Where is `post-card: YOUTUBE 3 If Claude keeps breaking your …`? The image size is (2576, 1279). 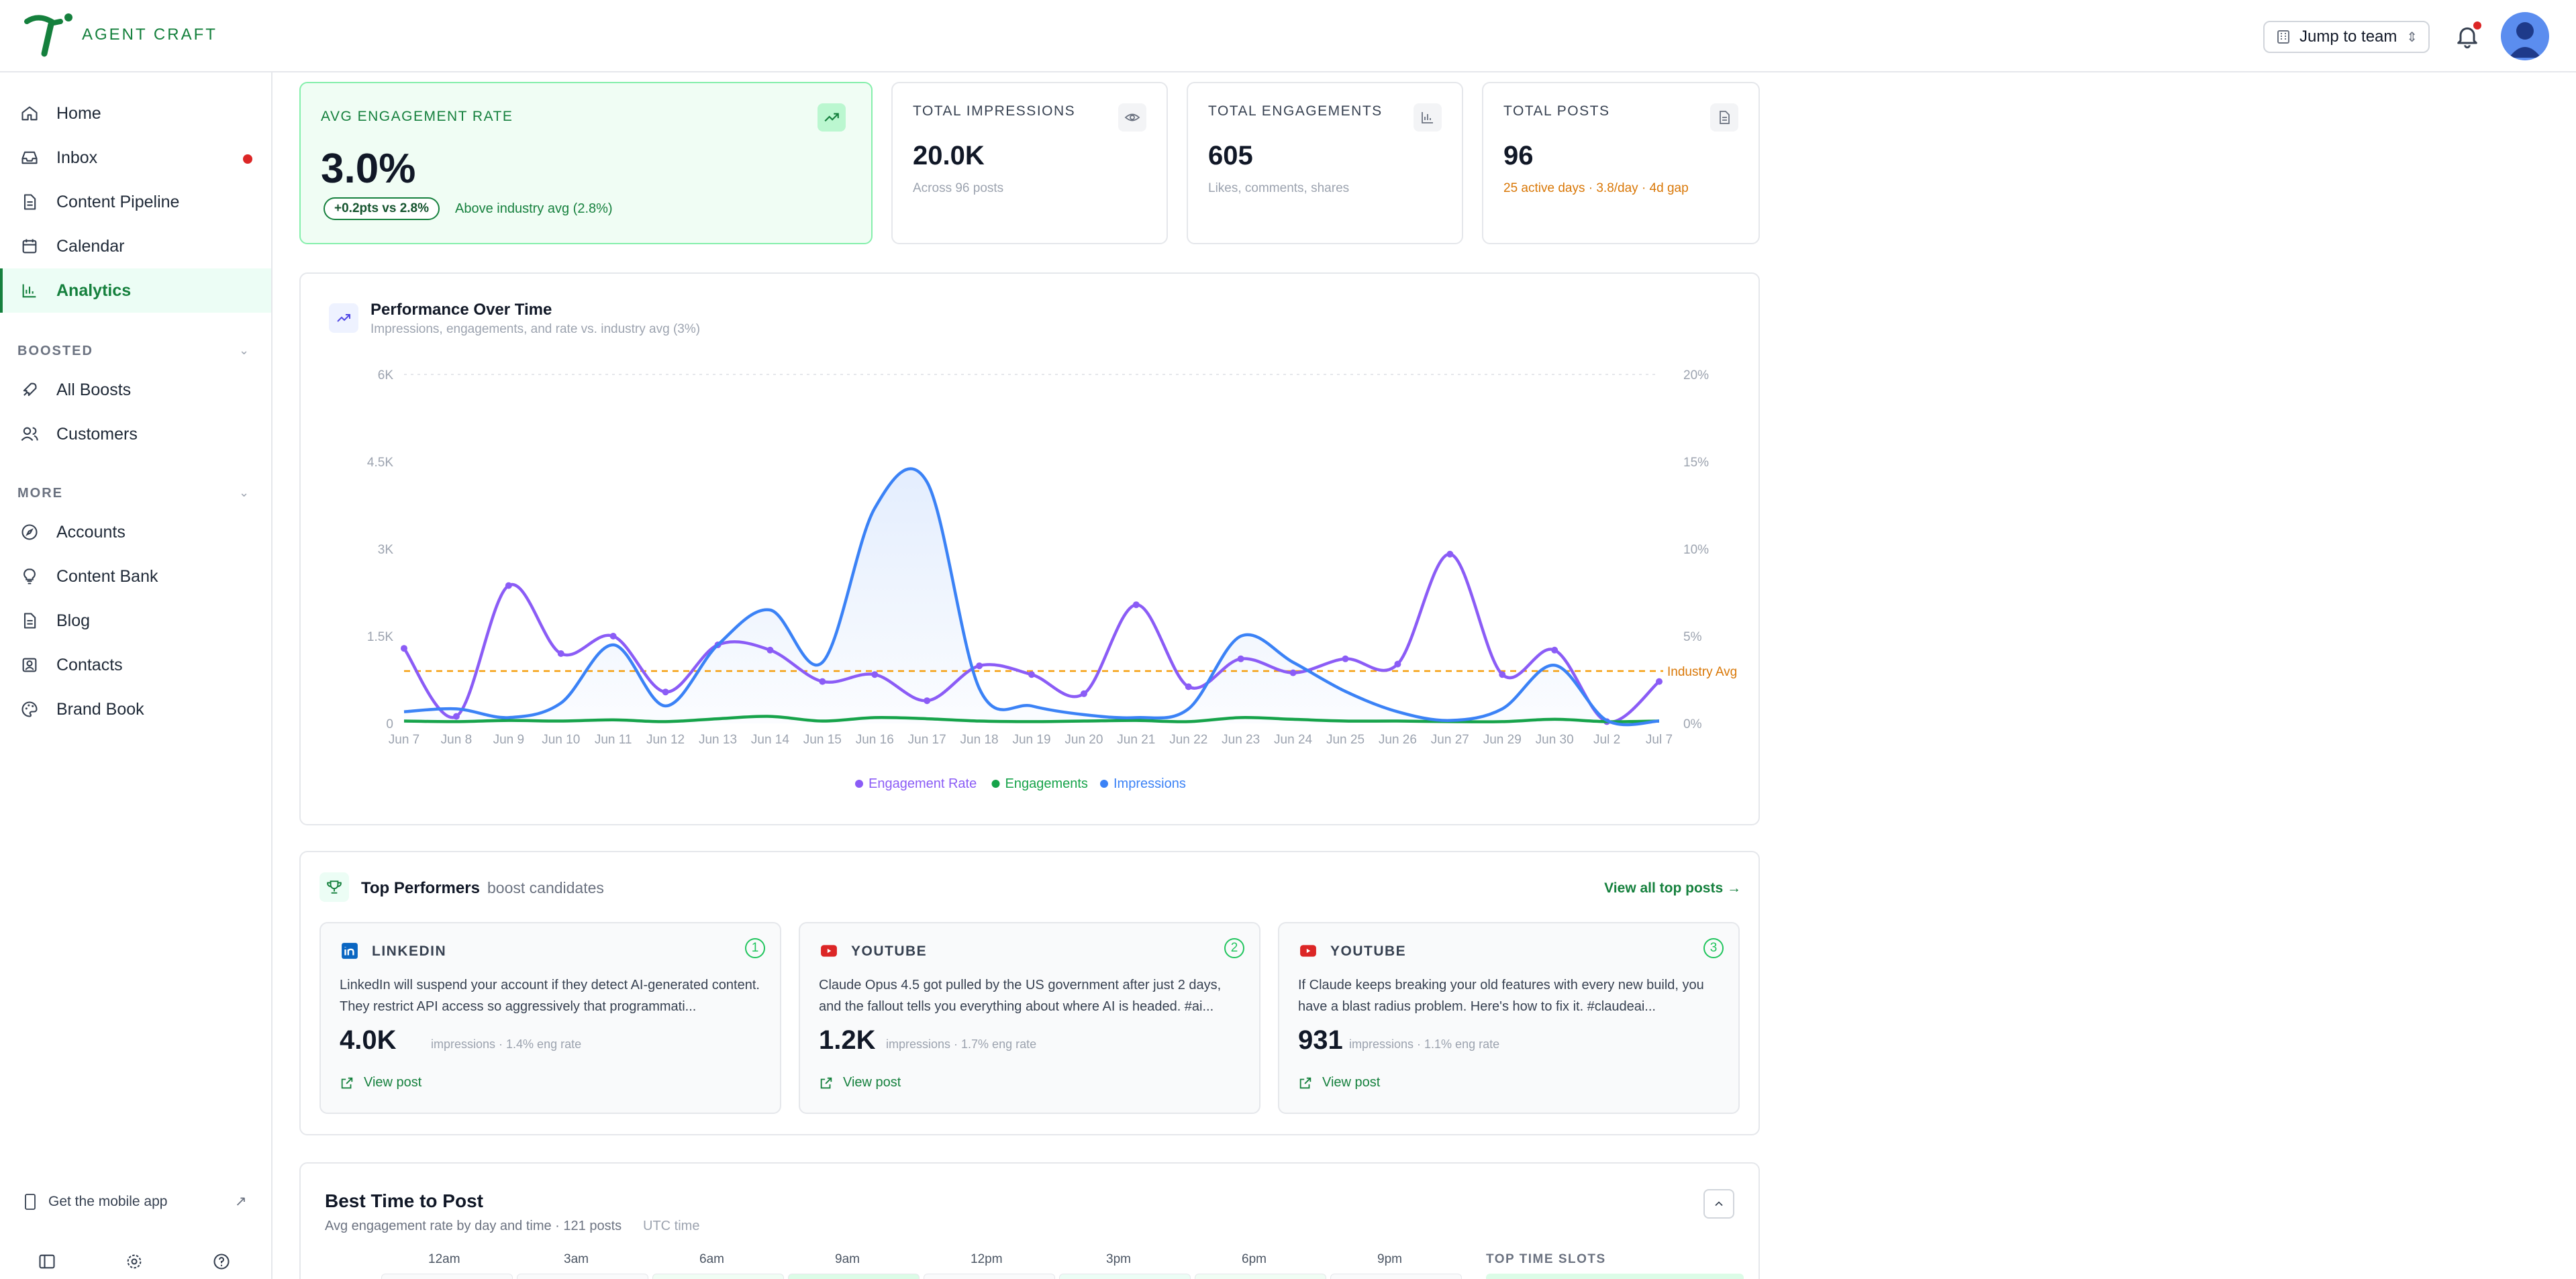
post-card: YOUTUBE 3 If Claude keeps breaking your … is located at coordinates (1509, 1018).